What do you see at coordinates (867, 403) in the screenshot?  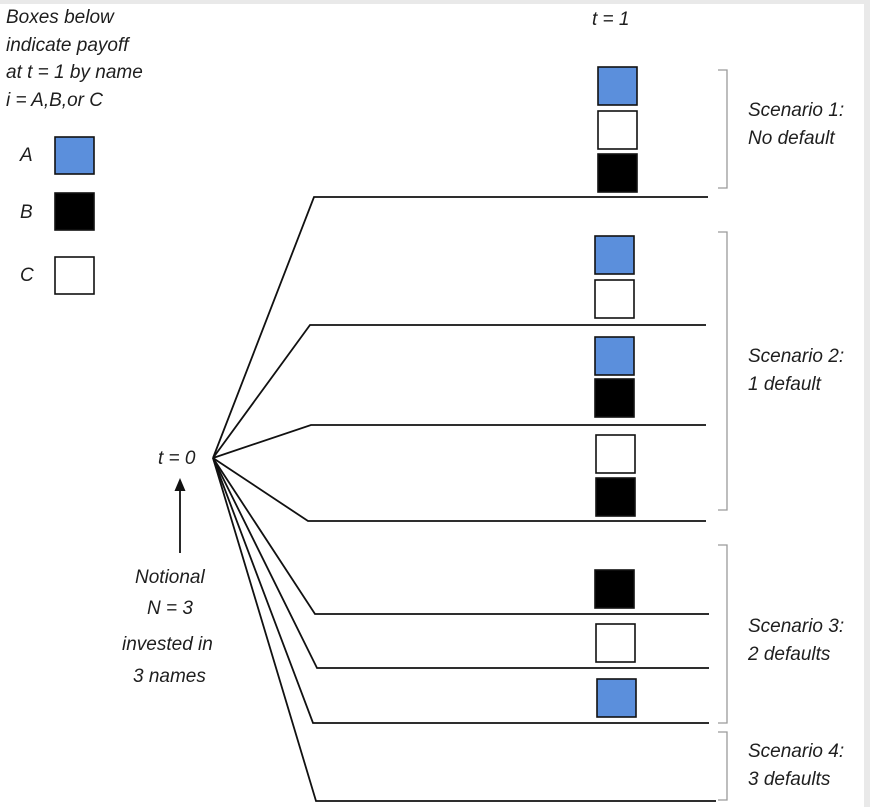 I see `frame-border-right` at bounding box center [867, 403].